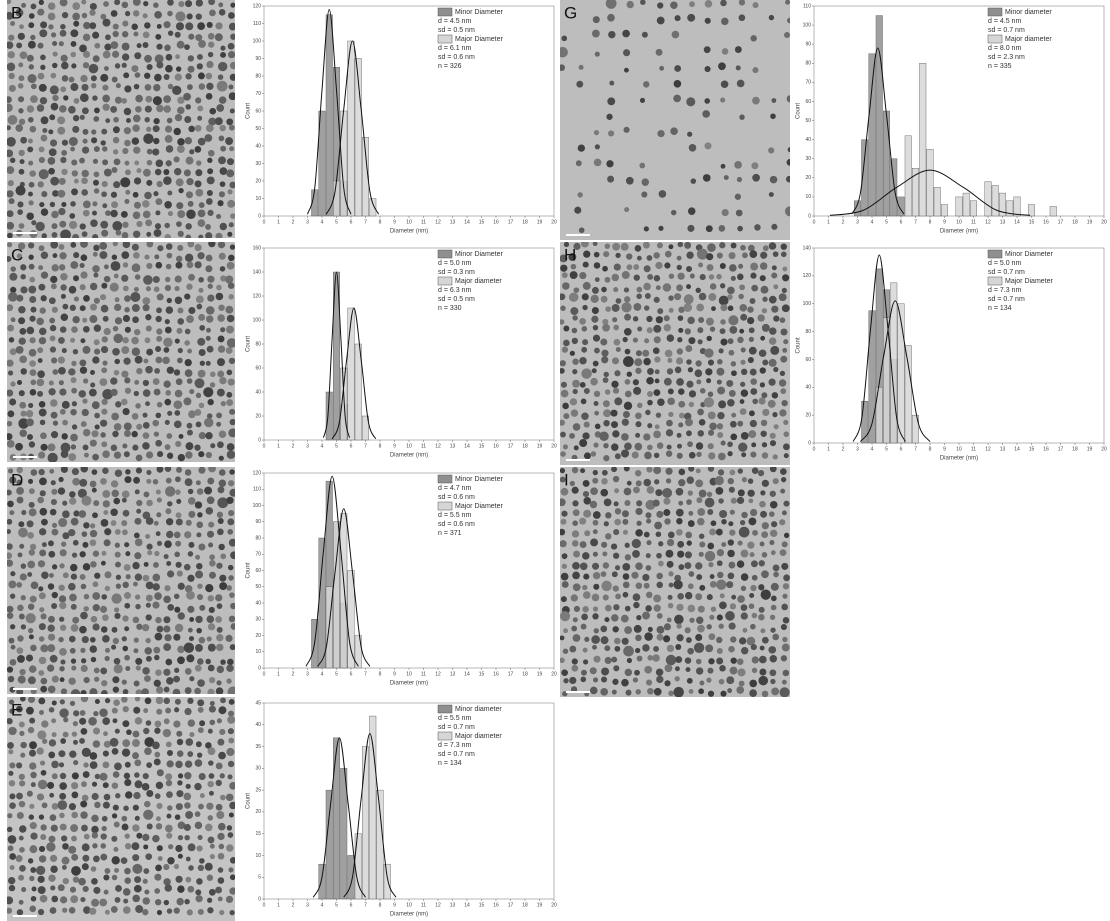 This screenshot has width=1110, height=921. Describe the element at coordinates (257, 24) in the screenshot. I see `y-tick-label: 110` at that location.